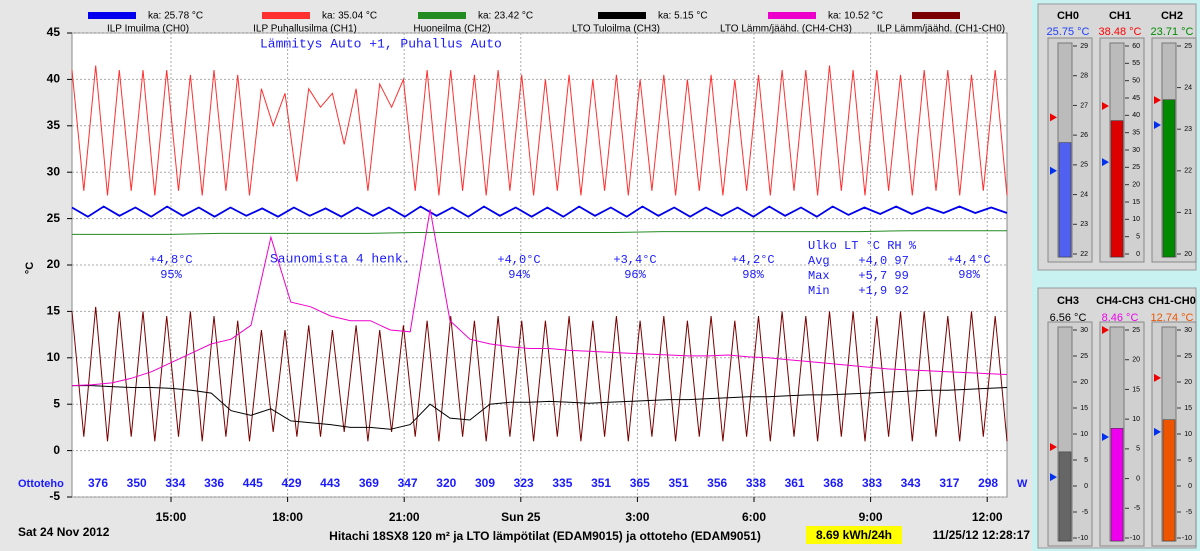 Image resolution: width=1200 pixels, height=551 pixels. Describe the element at coordinates (1172, 301) in the screenshot. I see `gauge-name: CH1-CH0` at that location.